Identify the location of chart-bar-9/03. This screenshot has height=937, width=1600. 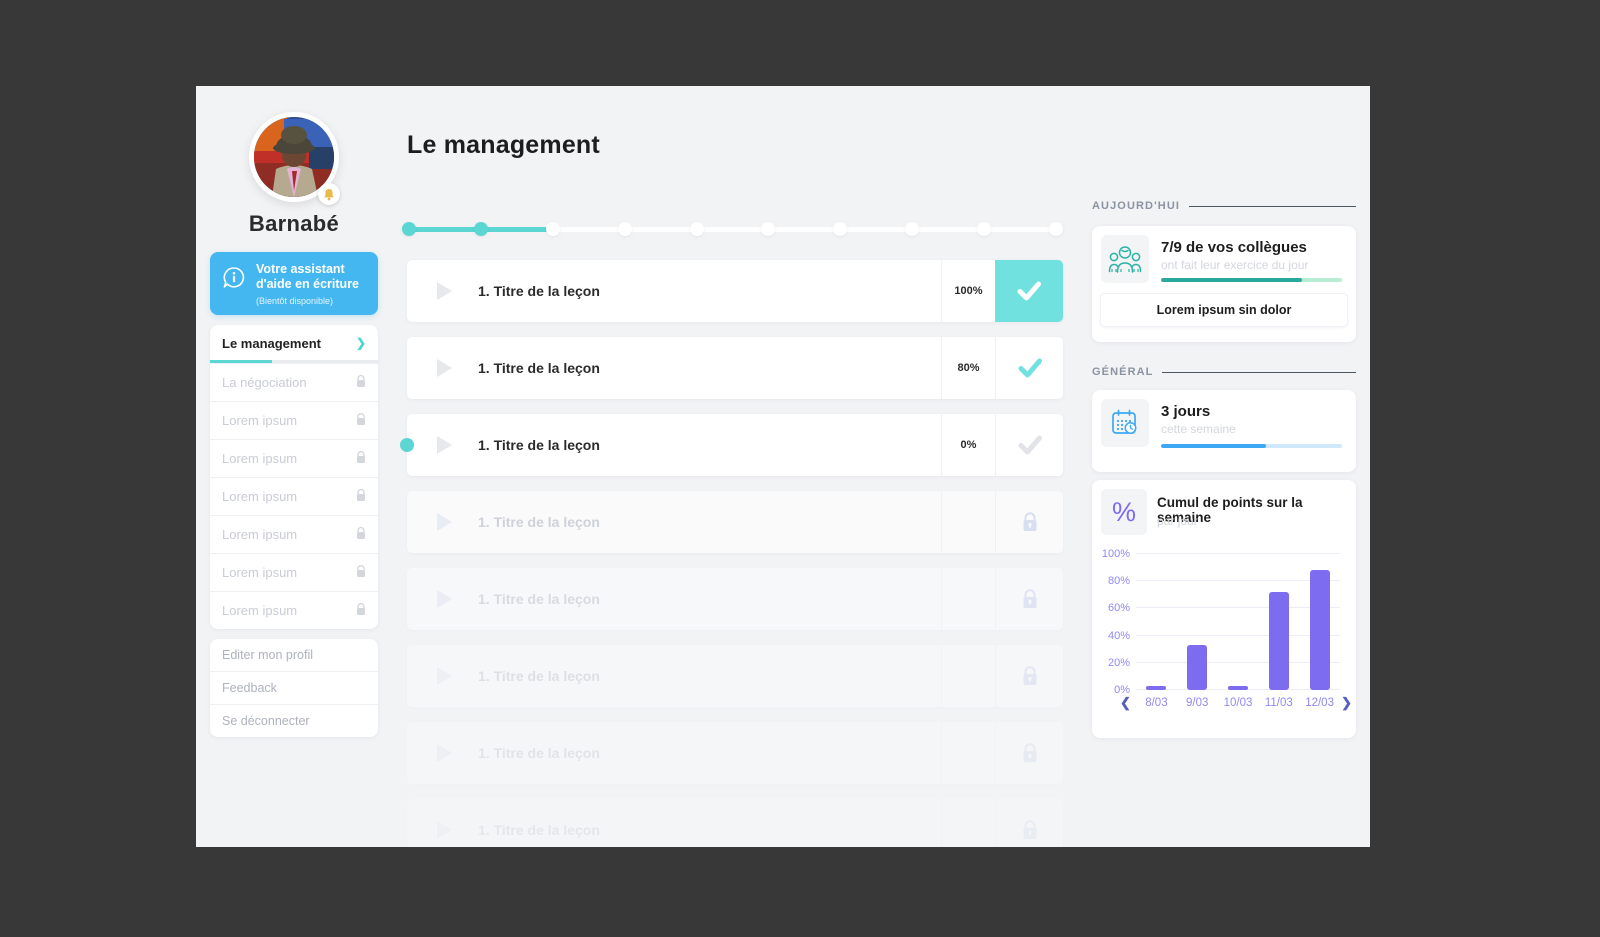
(1197, 667).